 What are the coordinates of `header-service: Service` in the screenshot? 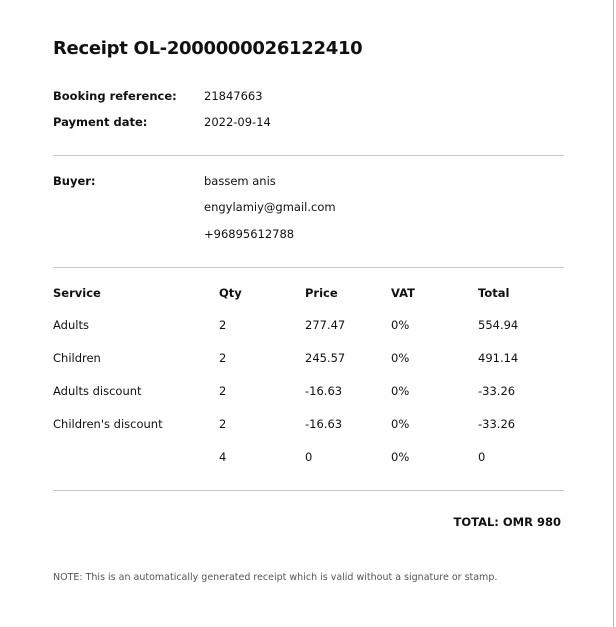 It's located at (77, 293).